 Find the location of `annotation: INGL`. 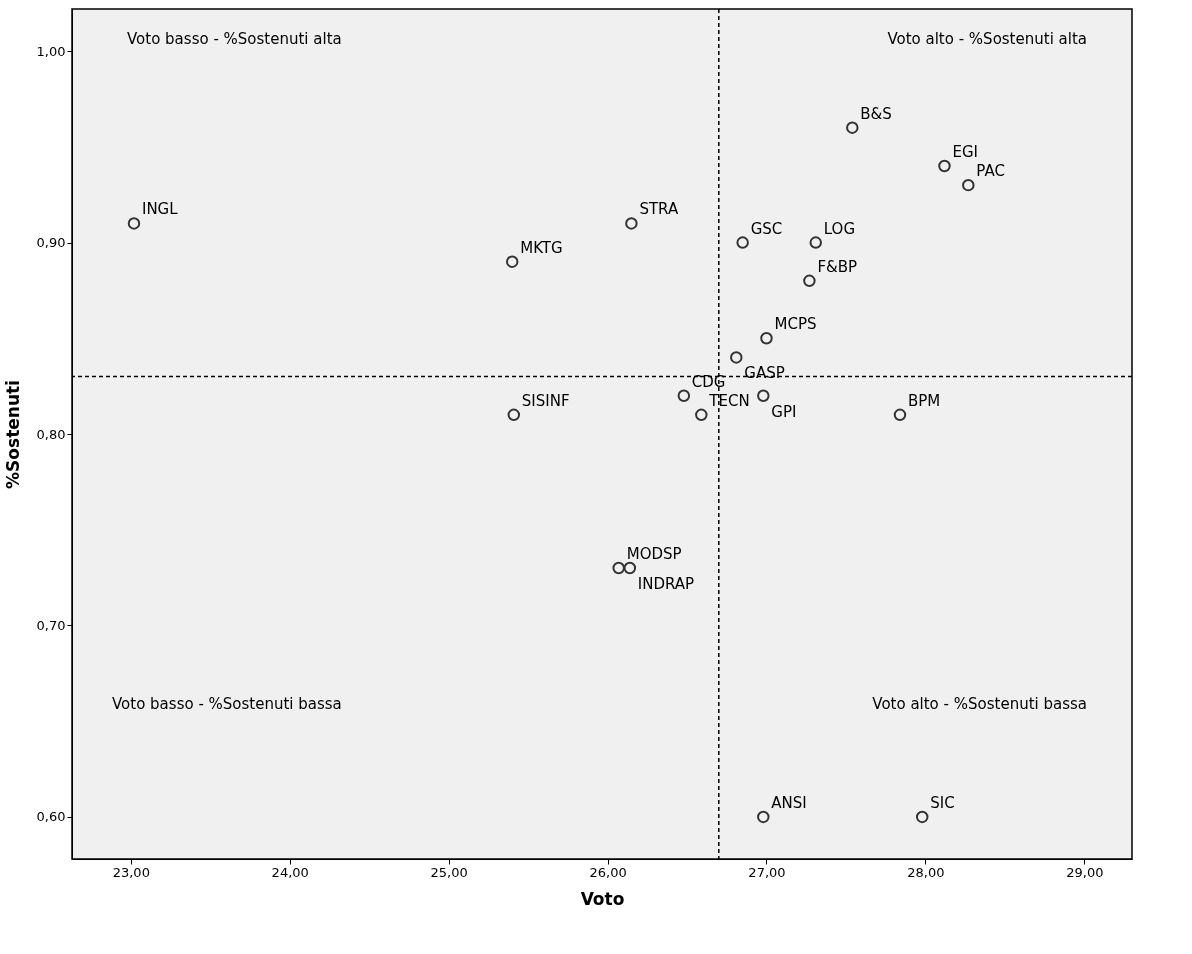

annotation: INGL is located at coordinates (160, 209).